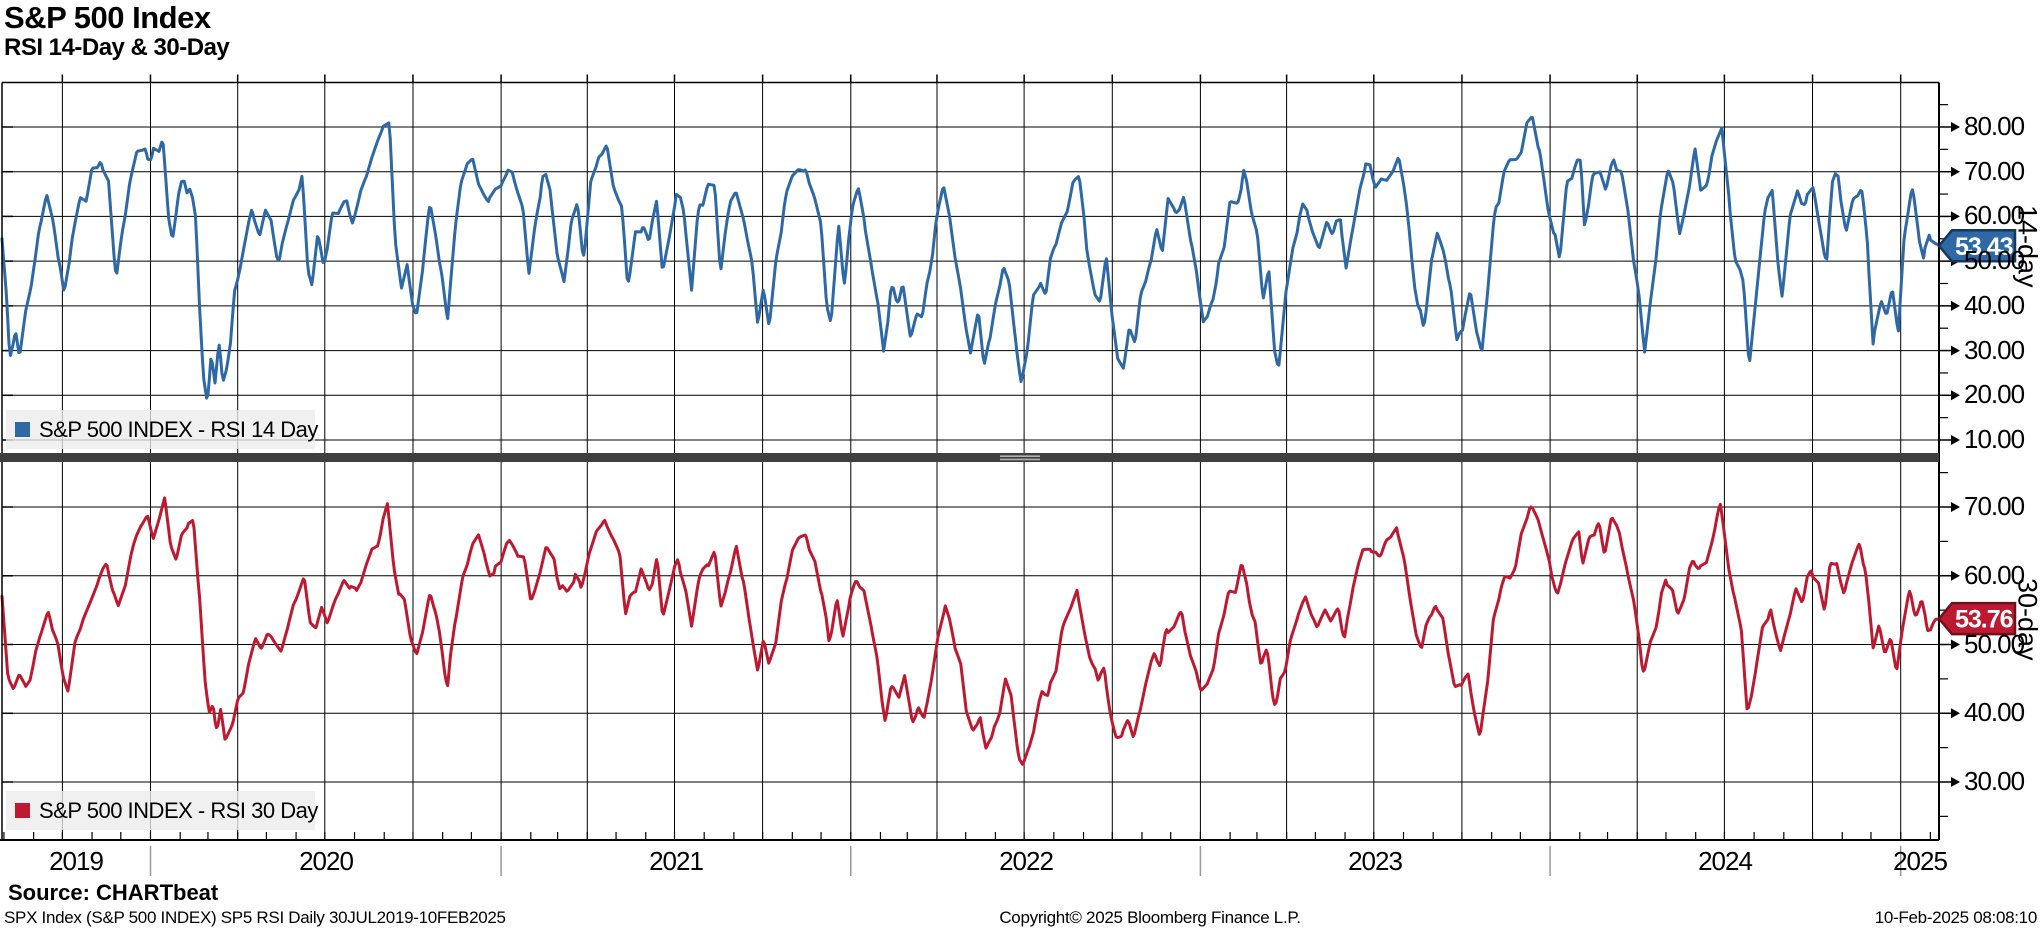 The width and height of the screenshot is (2041, 932). I want to click on y-tick-label-rsi14: 50.00, so click(1994, 260).